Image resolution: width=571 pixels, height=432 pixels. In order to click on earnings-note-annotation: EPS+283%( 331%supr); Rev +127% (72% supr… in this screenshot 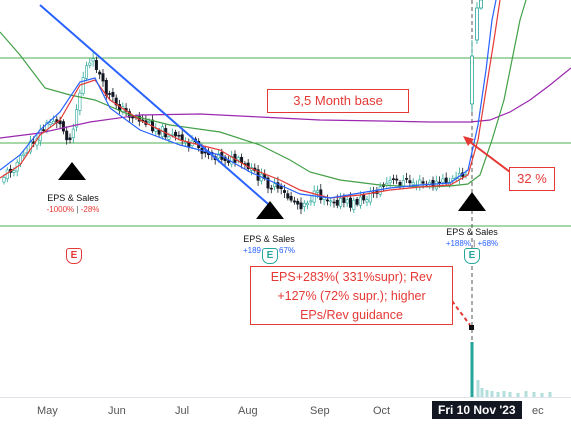, I will do `click(351, 295)`.